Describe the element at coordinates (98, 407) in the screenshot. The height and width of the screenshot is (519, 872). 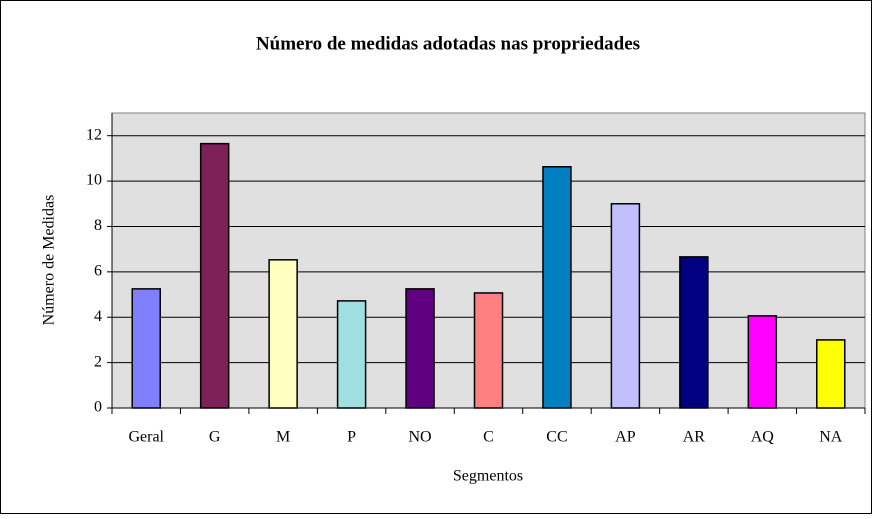
I see `y-tick-label: 0` at that location.